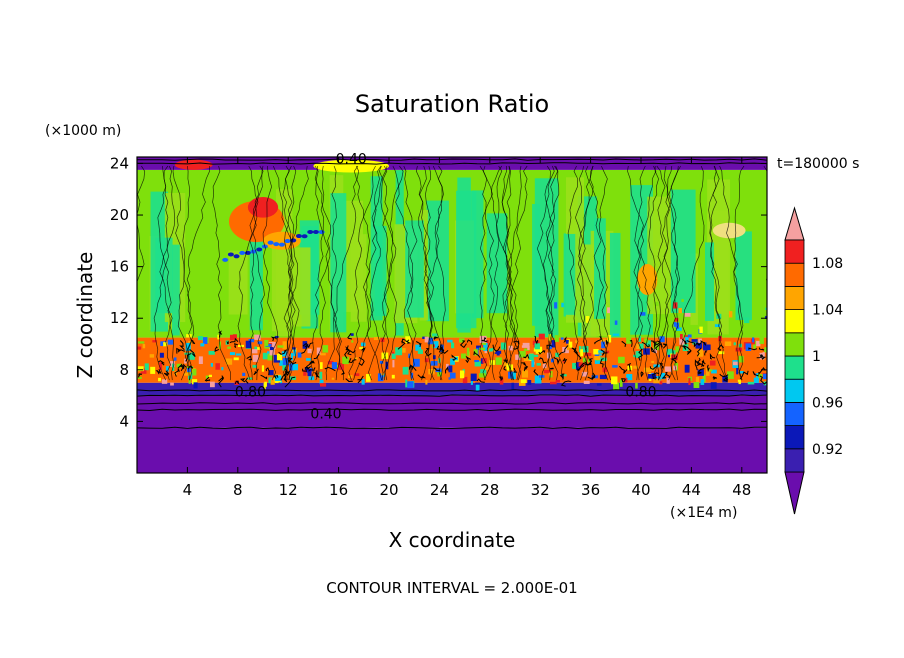 The width and height of the screenshot is (904, 658). What do you see at coordinates (439, 490) in the screenshot?
I see `x-tick-label: 24` at bounding box center [439, 490].